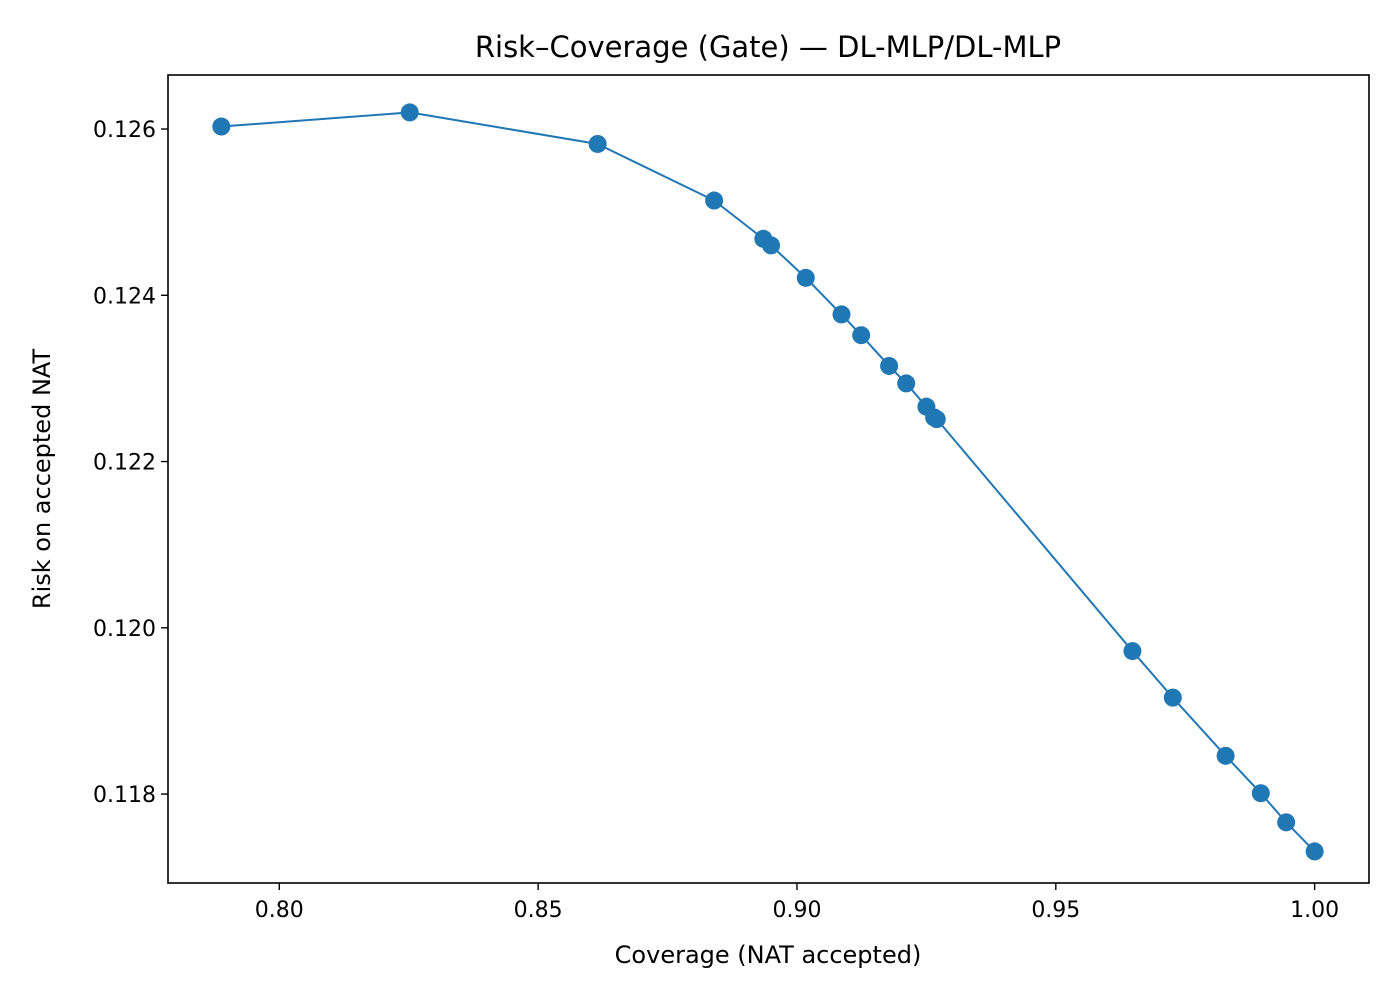  I want to click on x-tick-label: 0.80, so click(279, 910).